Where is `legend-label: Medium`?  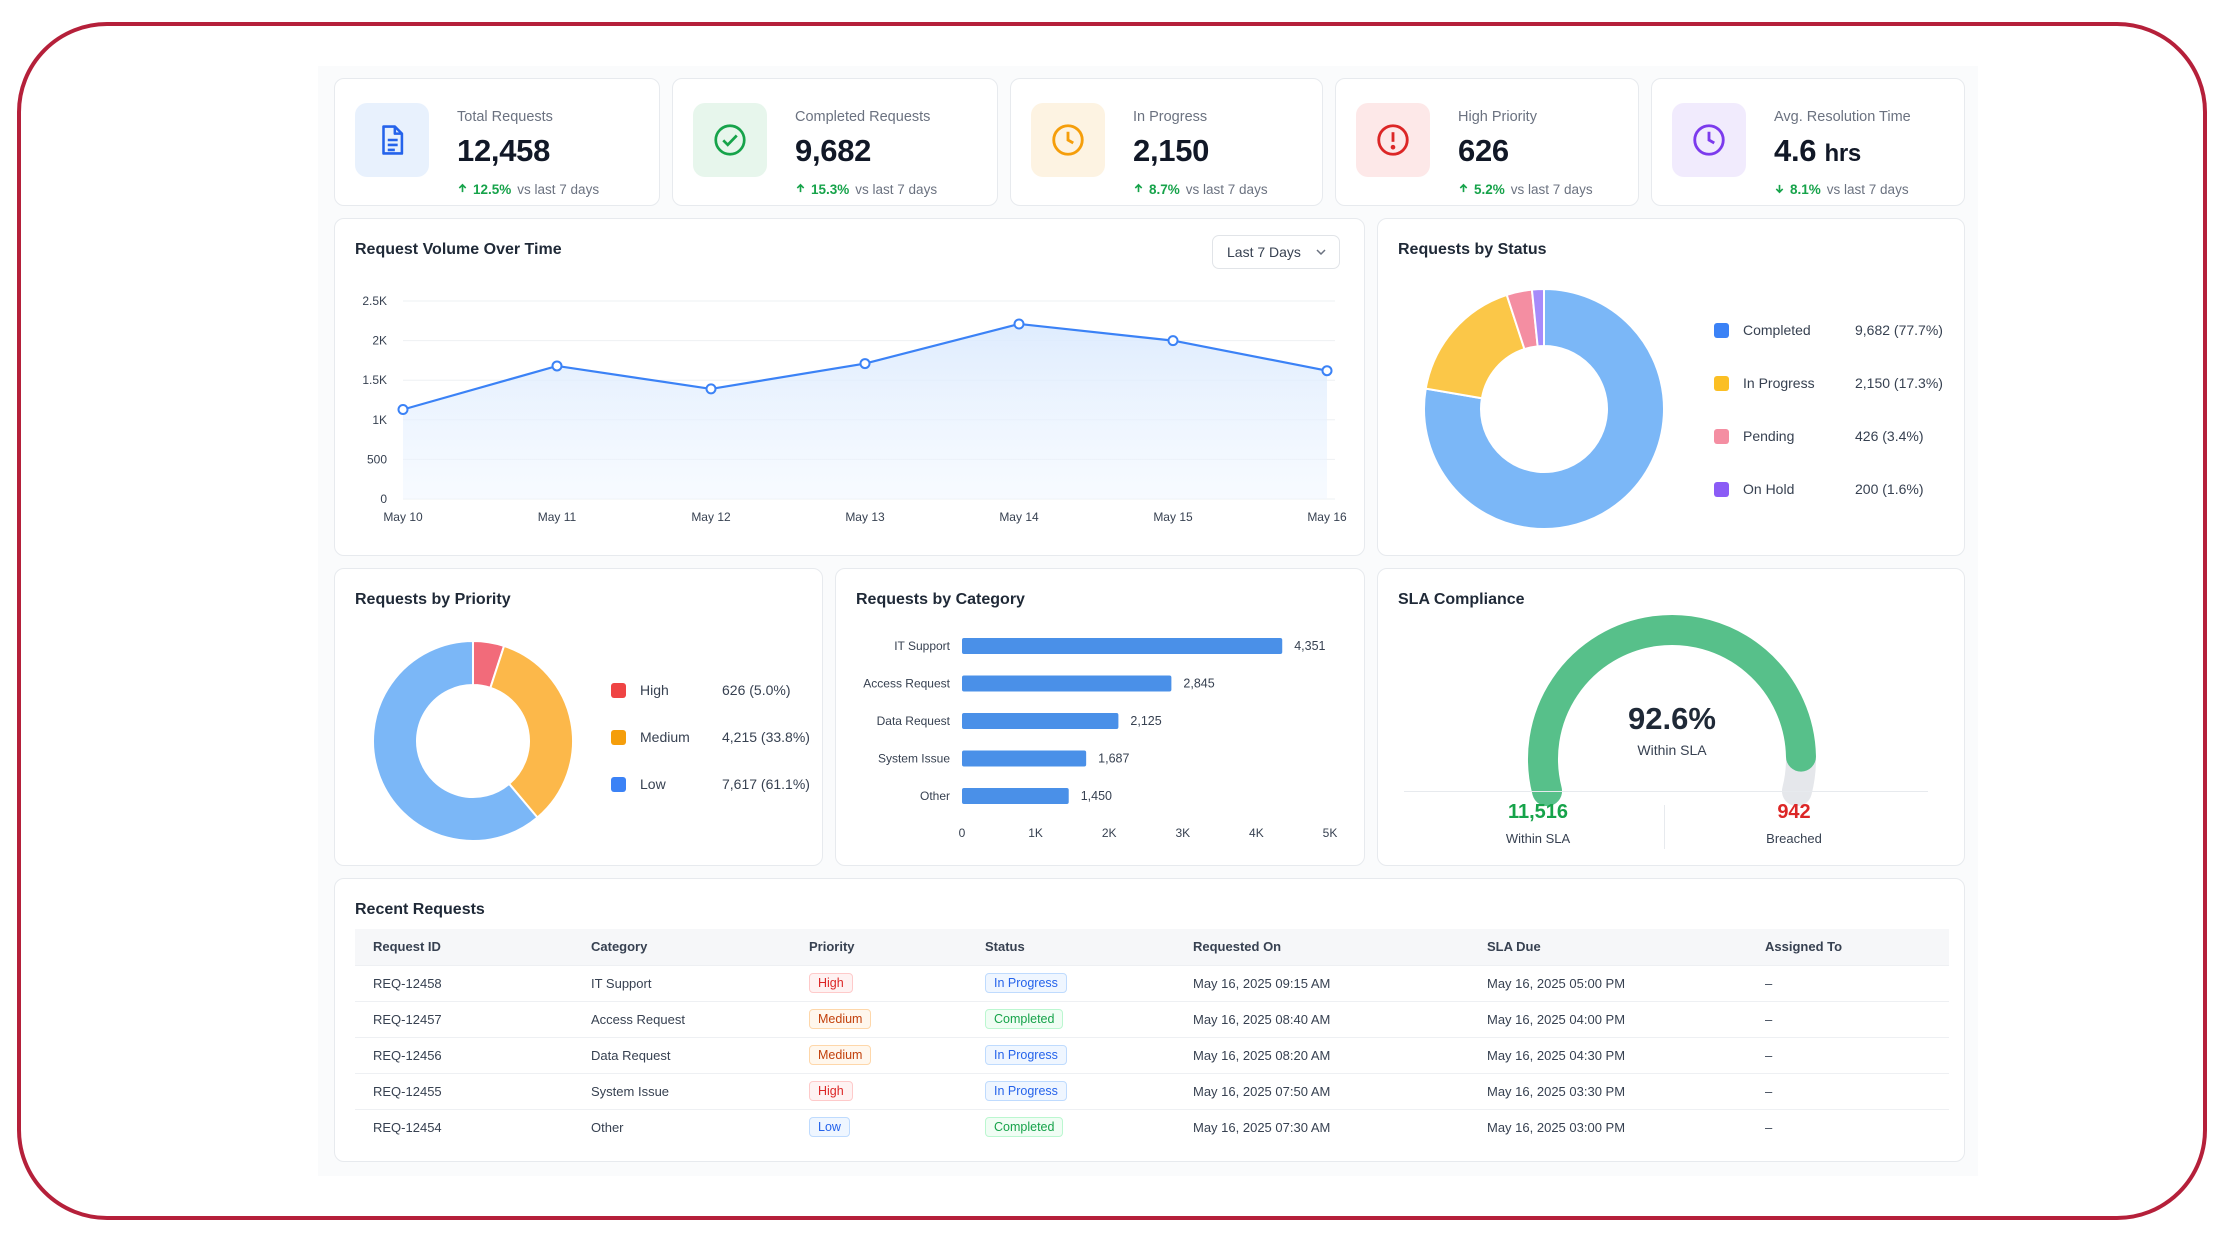
legend-label: Medium is located at coordinates (665, 737).